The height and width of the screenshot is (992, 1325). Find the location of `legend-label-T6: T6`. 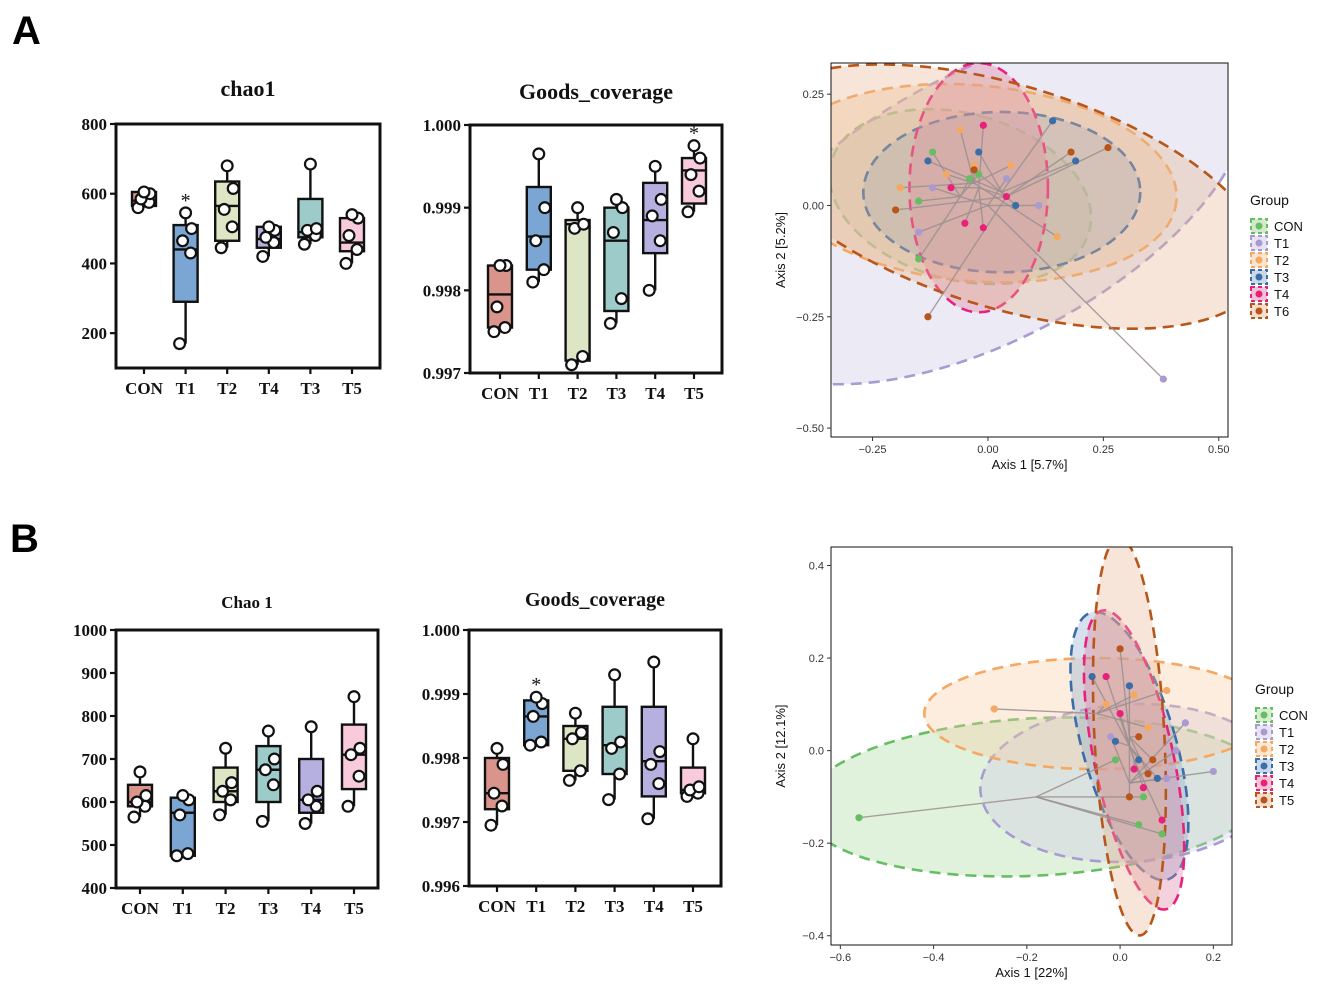

legend-label-T6: T6 is located at coordinates (1281, 311).